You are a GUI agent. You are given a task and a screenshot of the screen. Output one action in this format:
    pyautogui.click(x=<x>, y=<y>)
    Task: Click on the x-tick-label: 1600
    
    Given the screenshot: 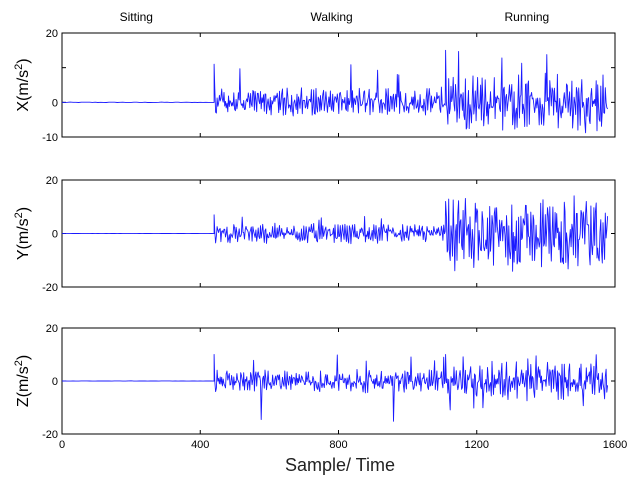 What is the action you would take?
    pyautogui.click(x=615, y=445)
    